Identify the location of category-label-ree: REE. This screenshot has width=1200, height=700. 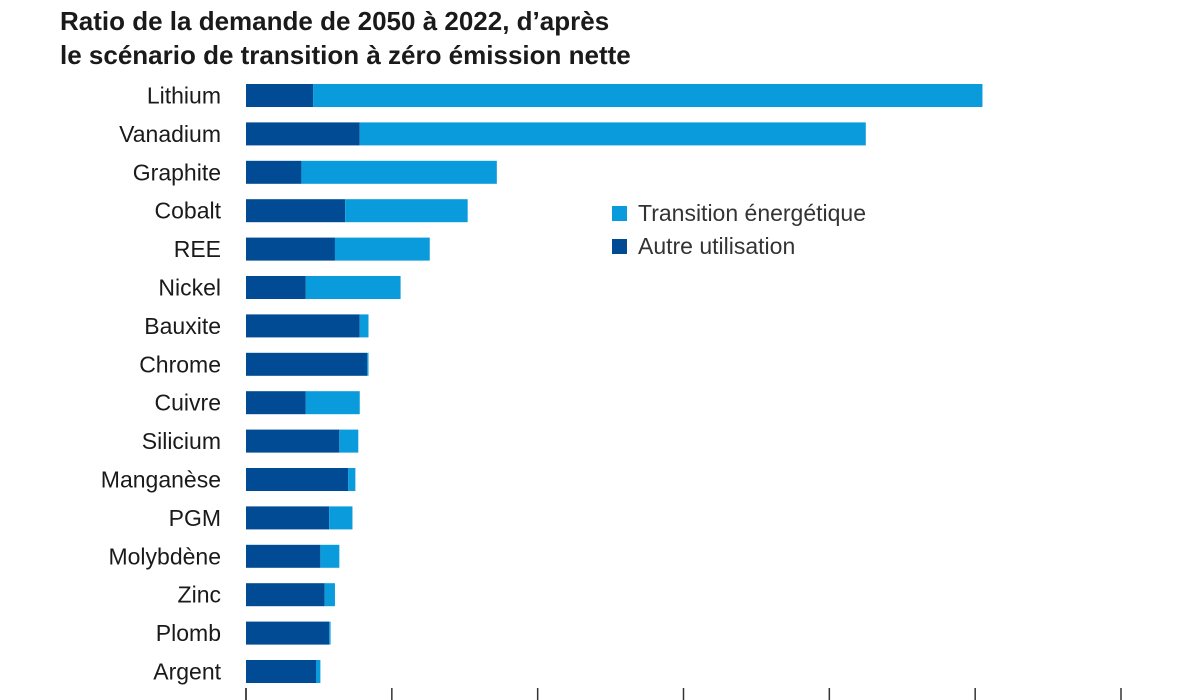
(197, 249).